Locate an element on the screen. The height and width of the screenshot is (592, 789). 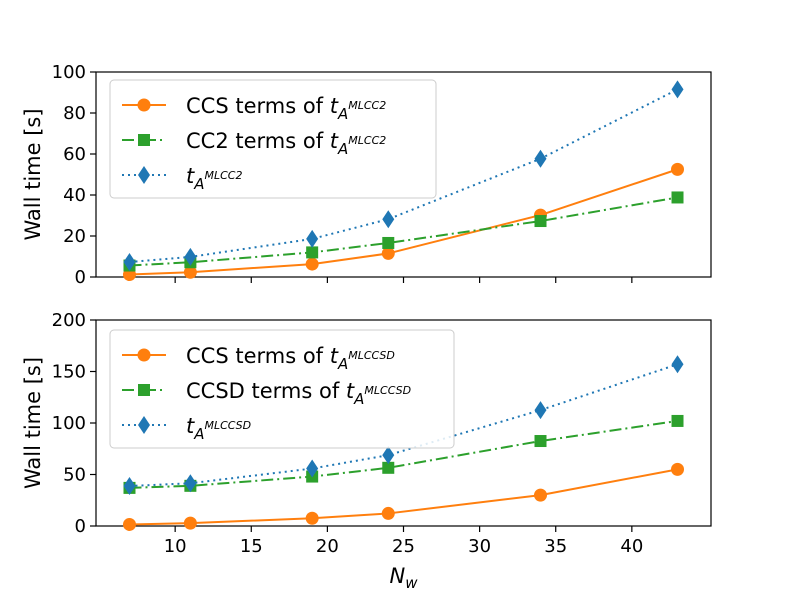
x-axis-label: Nw is located at coordinates (404, 578).